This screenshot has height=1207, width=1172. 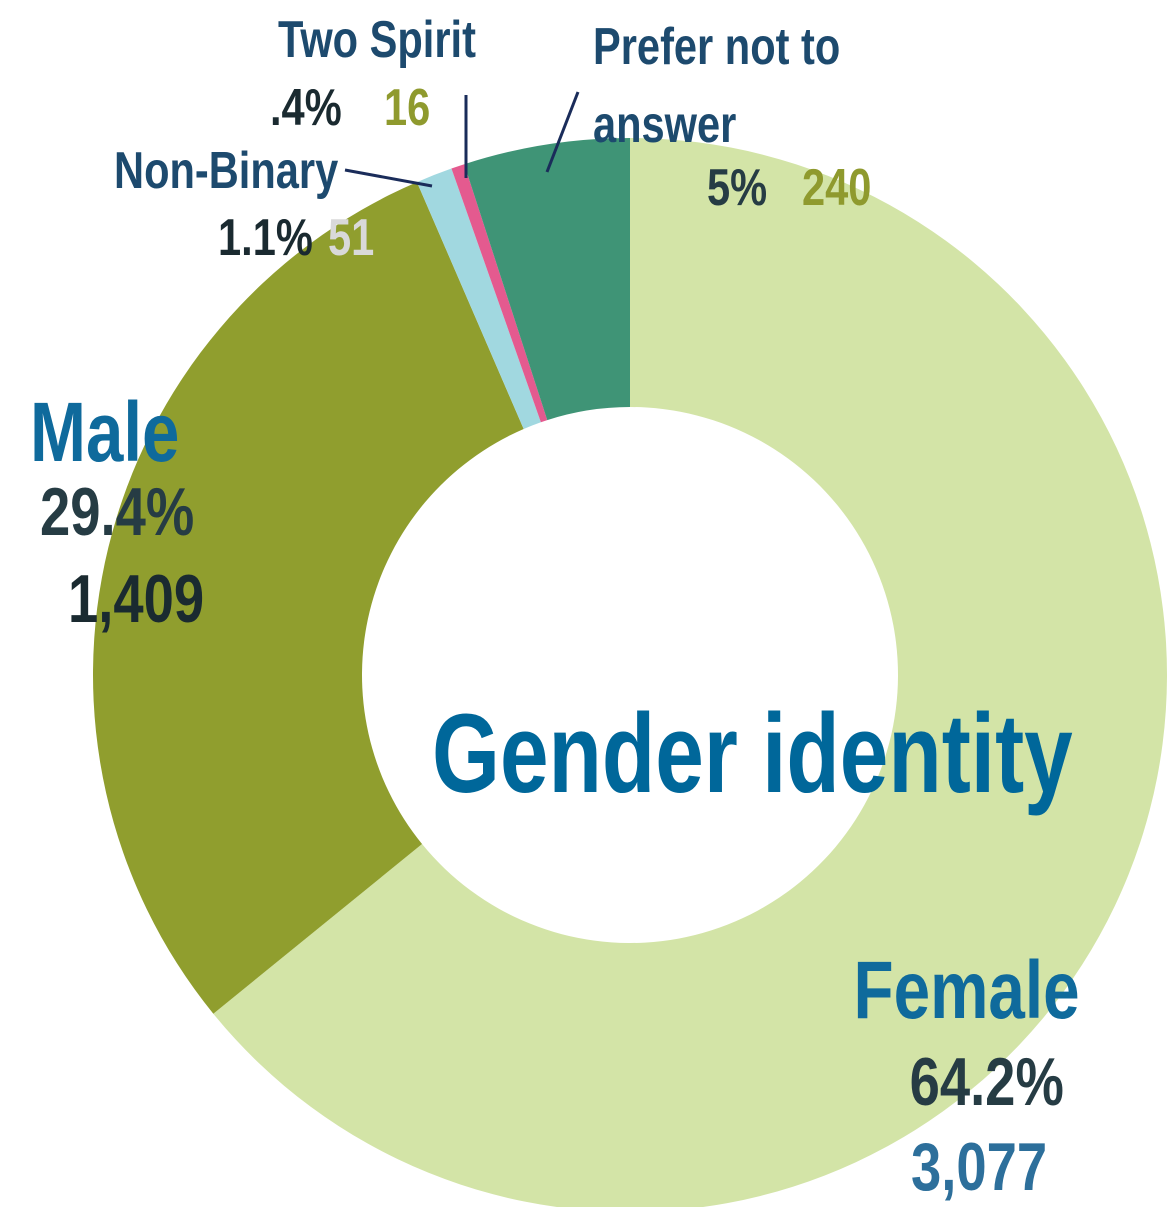 I want to click on count-label: 51, so click(x=351, y=238).